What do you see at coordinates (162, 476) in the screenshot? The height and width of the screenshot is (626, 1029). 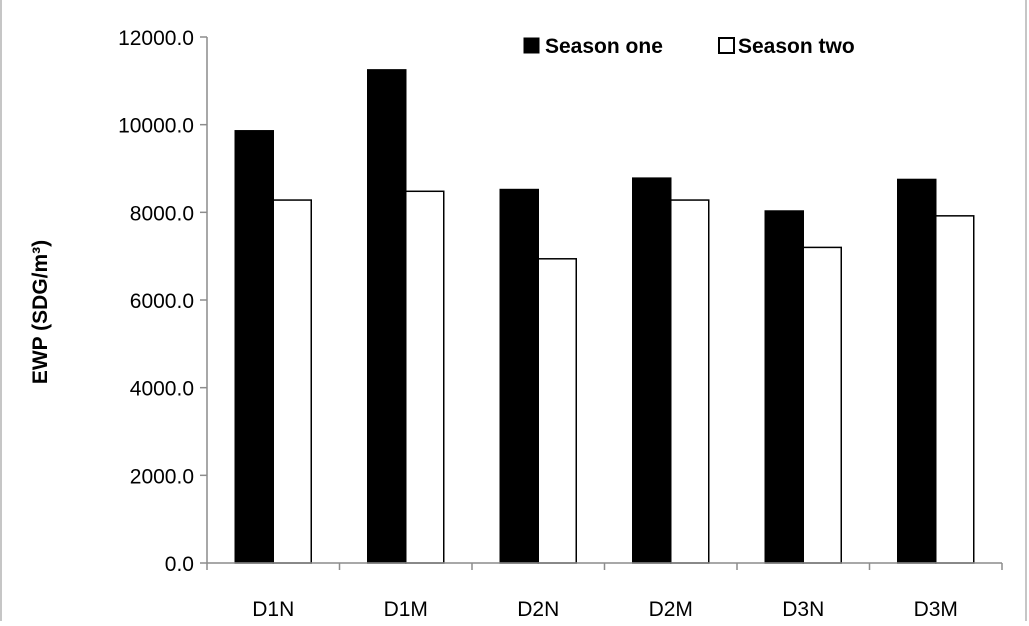 I see `y-tick-label: 2000.0` at bounding box center [162, 476].